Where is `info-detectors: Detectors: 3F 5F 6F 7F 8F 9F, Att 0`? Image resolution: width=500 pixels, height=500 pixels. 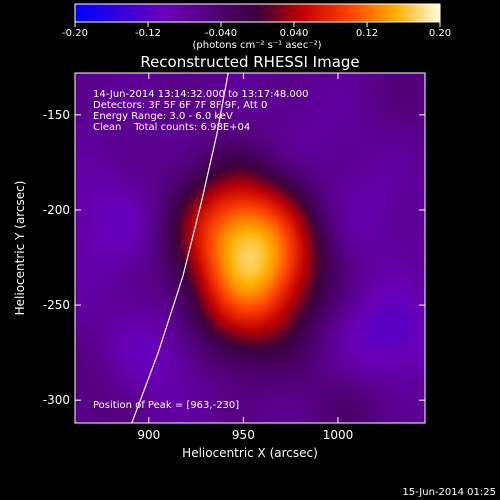
info-detectors: Detectors: 3F 5F 6F 7F 8F 9F, Att 0 is located at coordinates (180, 105).